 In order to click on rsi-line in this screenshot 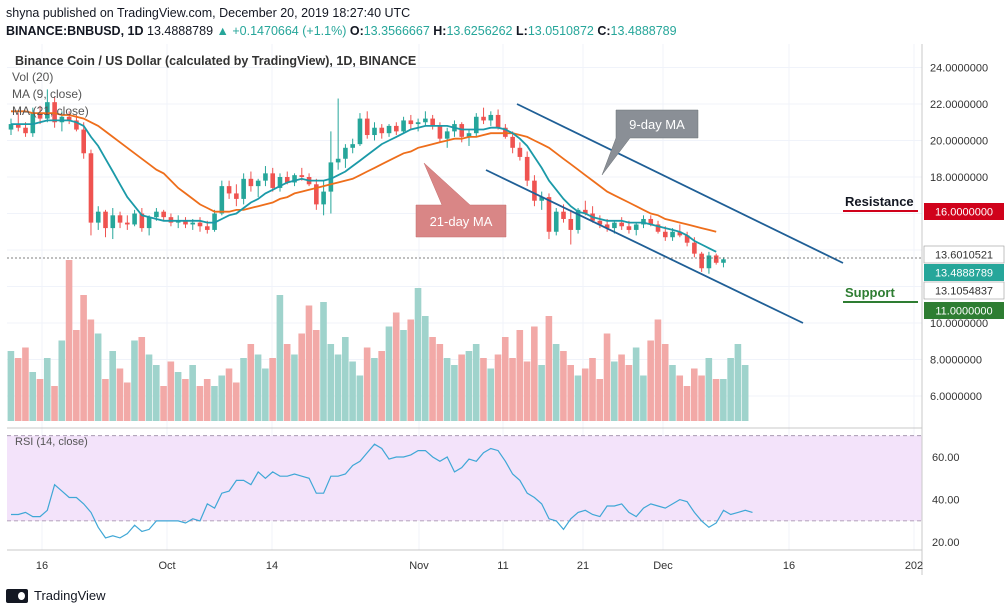, I will do `click(382, 491)`.